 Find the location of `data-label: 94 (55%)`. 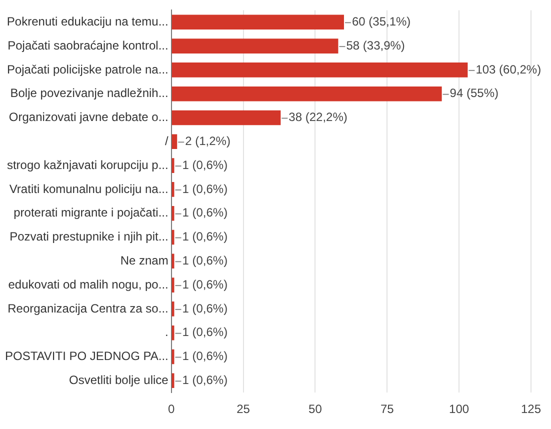

data-label: 94 (55%) is located at coordinates (474, 93).